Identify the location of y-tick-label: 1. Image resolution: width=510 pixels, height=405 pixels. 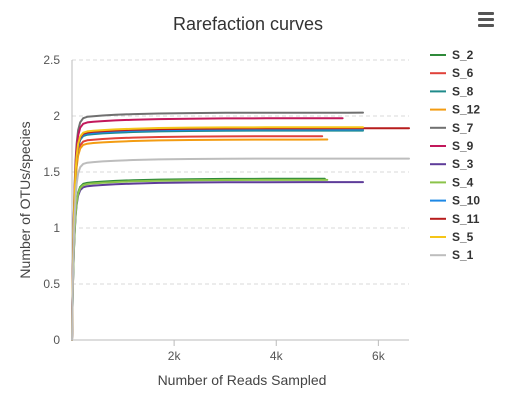
(56, 228).